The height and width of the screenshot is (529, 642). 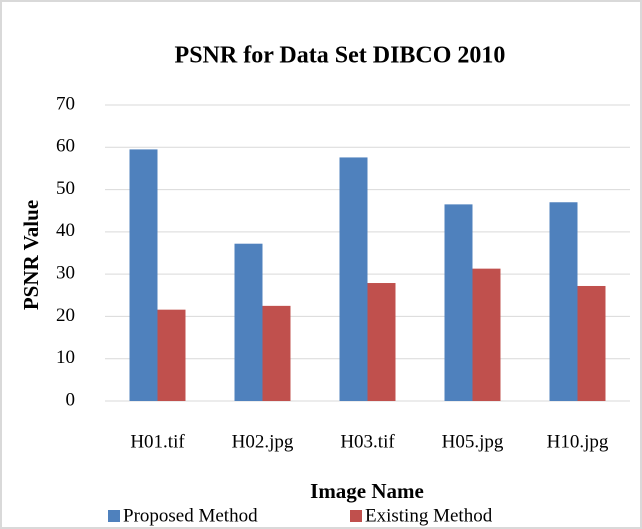 What do you see at coordinates (157, 441) in the screenshot?
I see `x-tick-label: H01.tif` at bounding box center [157, 441].